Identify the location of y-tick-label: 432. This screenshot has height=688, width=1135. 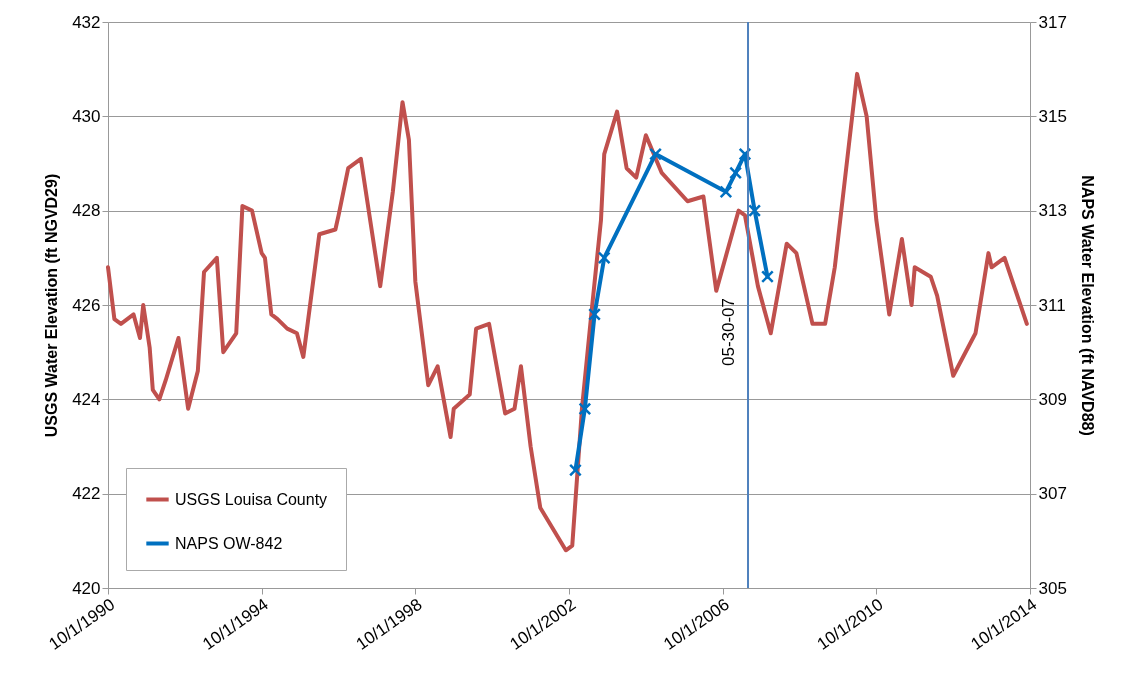
(86, 22).